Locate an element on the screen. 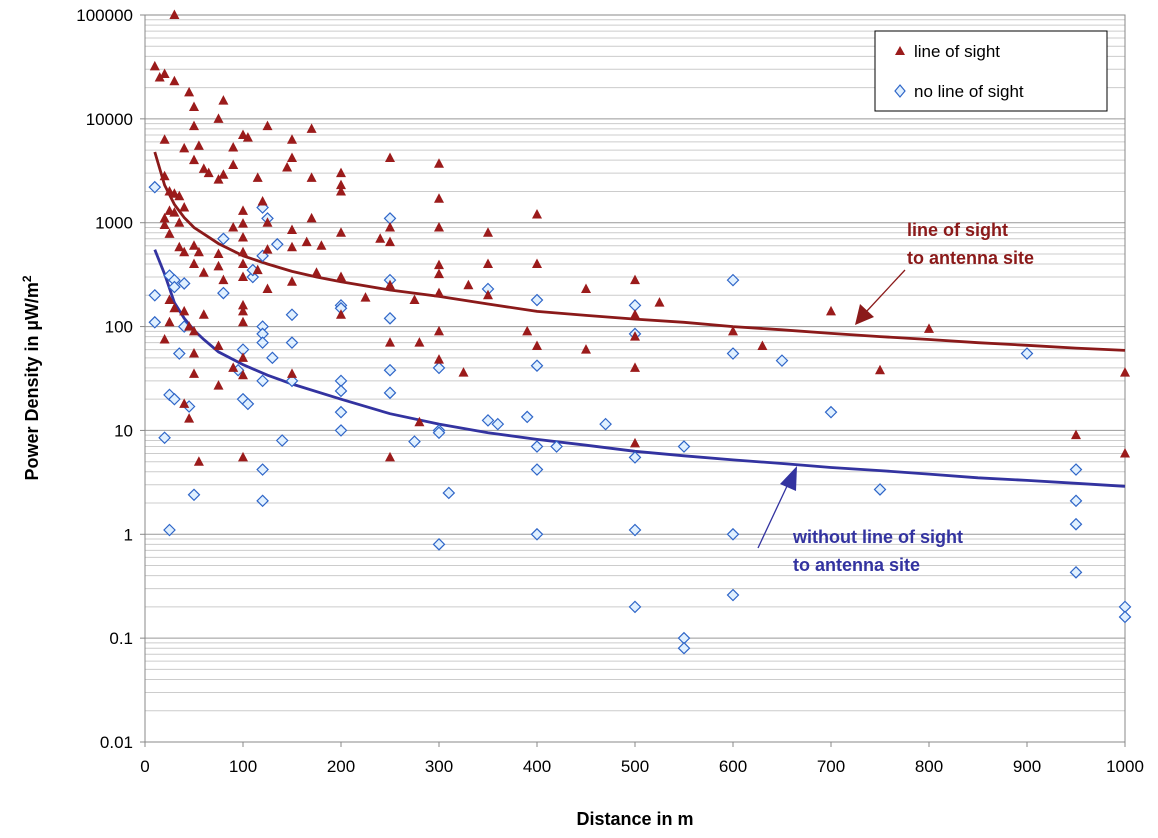 This screenshot has height=838, width=1158. x-tick-label: 900 is located at coordinates (1027, 766).